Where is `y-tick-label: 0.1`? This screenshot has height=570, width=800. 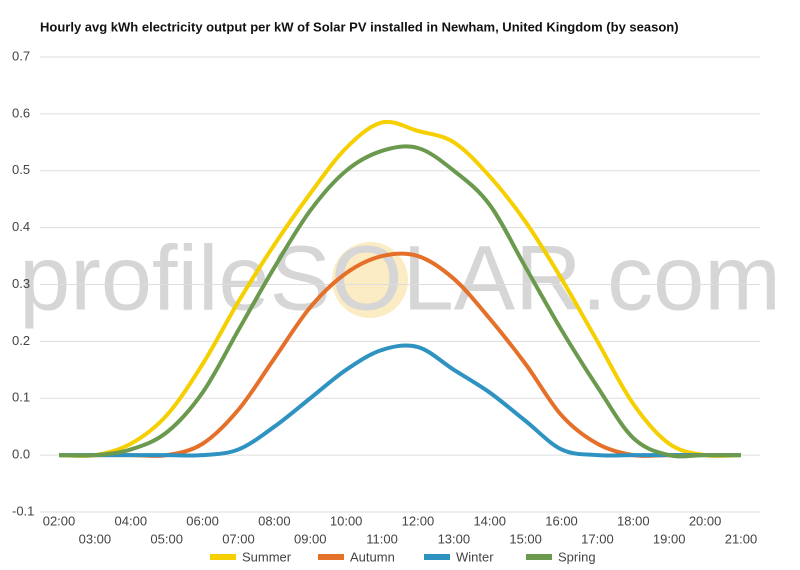
y-tick-label: 0.1 is located at coordinates (21, 397).